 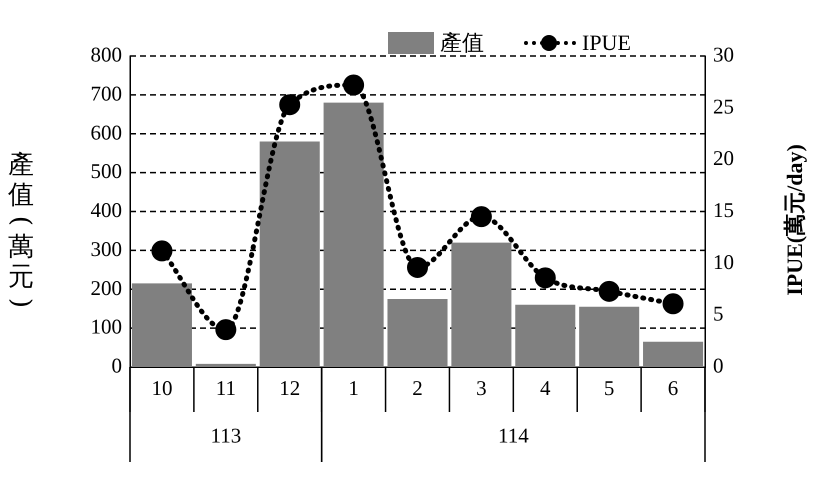 What do you see at coordinates (106, 54) in the screenshot?
I see `y-tick-label: 800` at bounding box center [106, 54].